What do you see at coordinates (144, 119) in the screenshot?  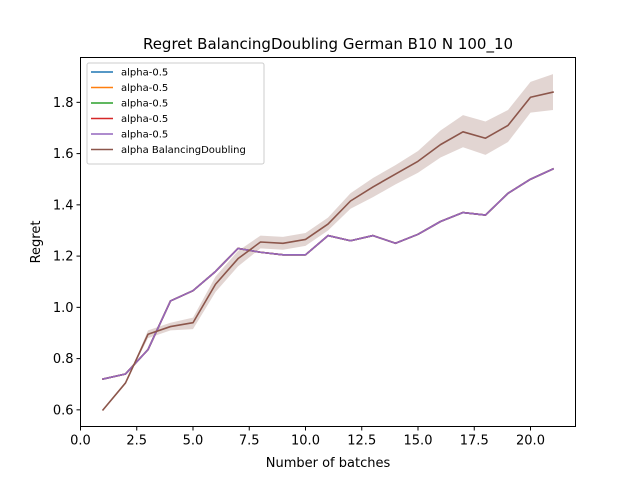 I see `legend-label-3: alpha-0.5` at bounding box center [144, 119].